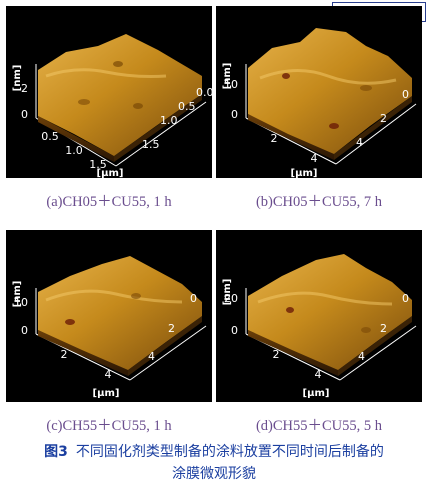 Image resolution: width=428 pixels, height=493 pixels. What do you see at coordinates (319, 426) in the screenshot?
I see `panel-d-caption: (d)CH55＋CU55, 5 h` at bounding box center [319, 426].